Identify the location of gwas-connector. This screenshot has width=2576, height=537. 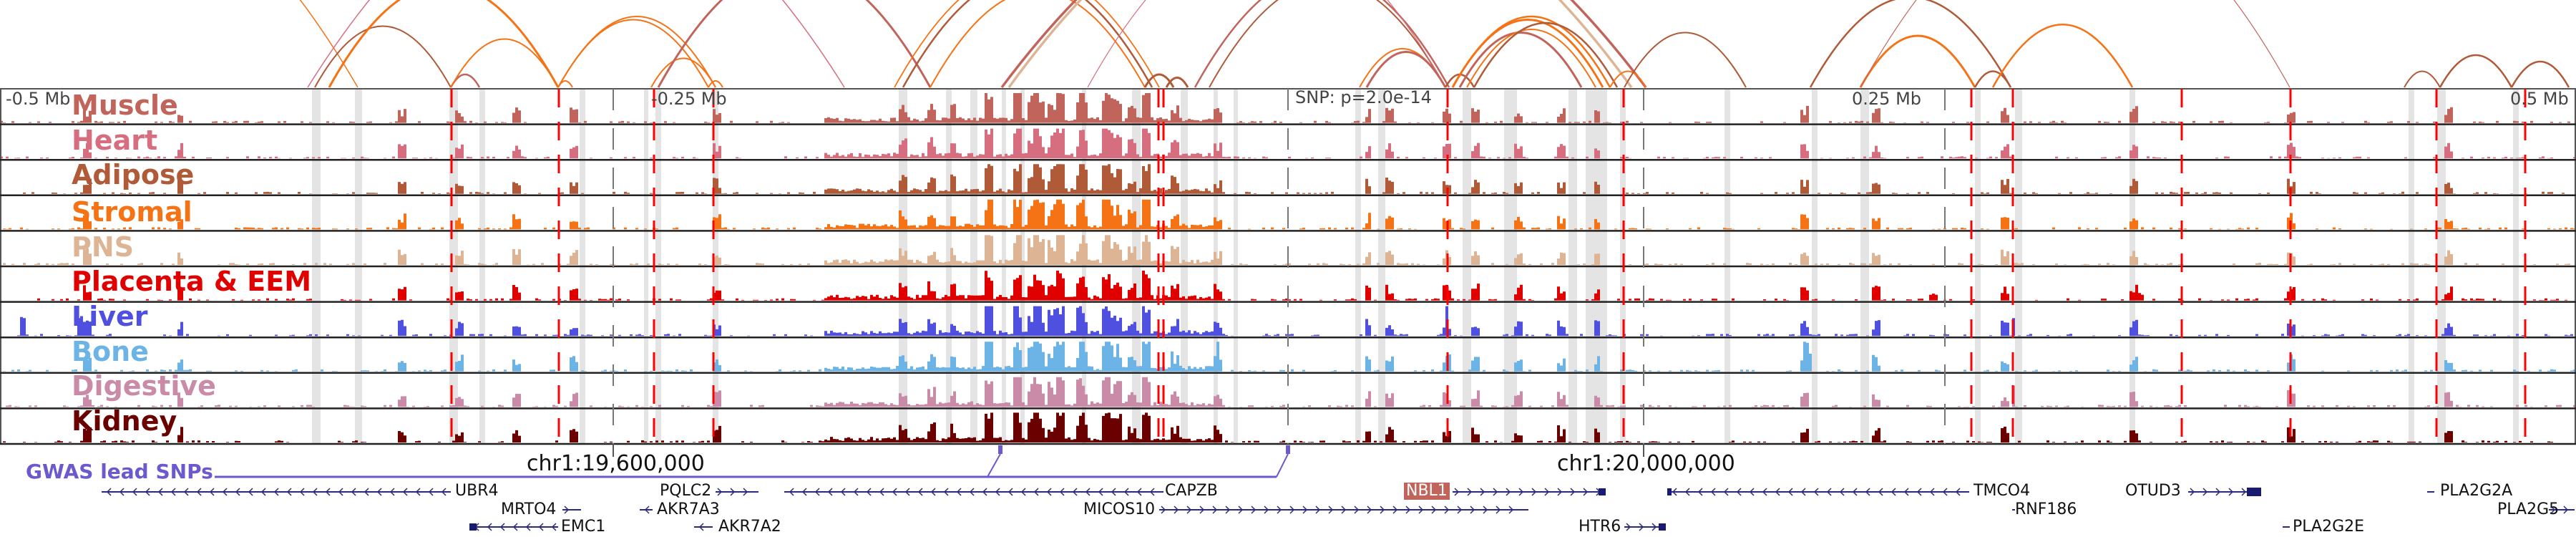
(1282, 465).